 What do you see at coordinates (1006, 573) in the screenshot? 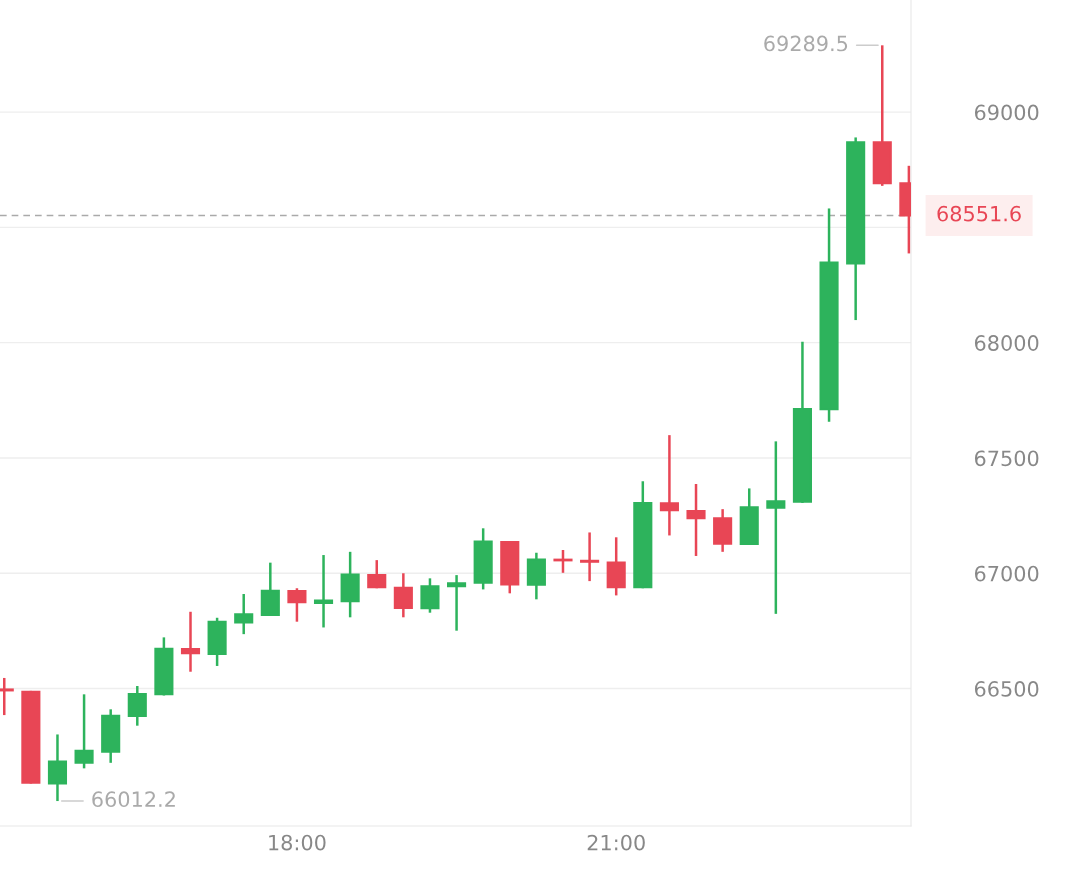
I see `y-tick-label: 67000` at bounding box center [1006, 573].